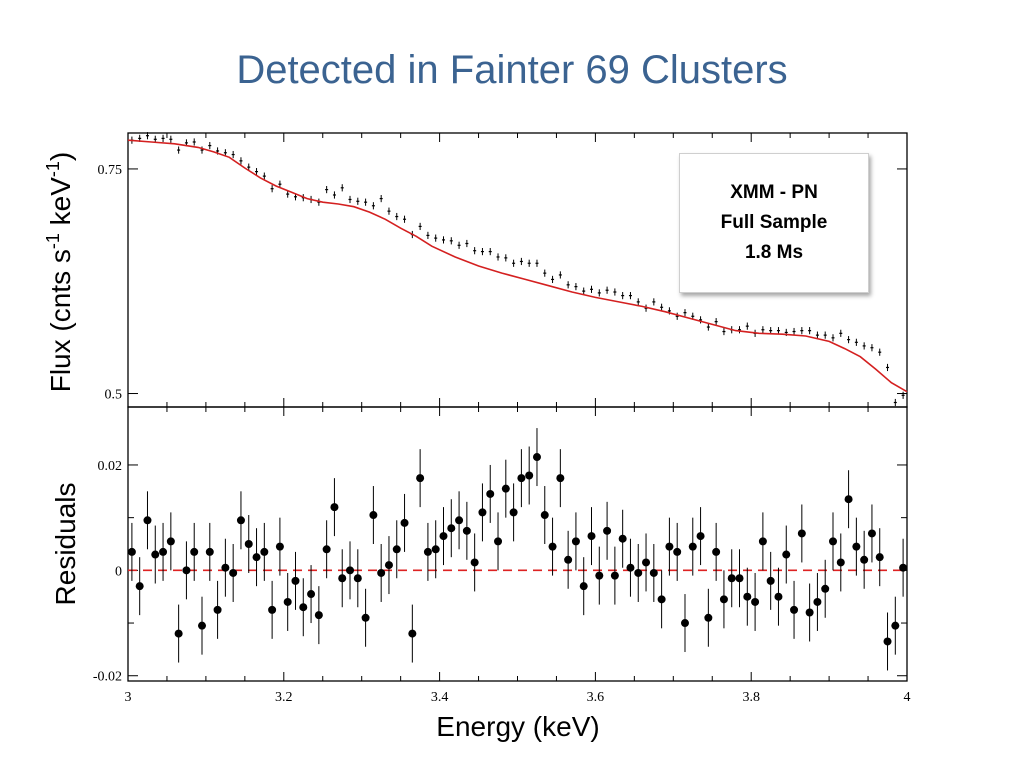 This screenshot has height=768, width=1024. Describe the element at coordinates (440, 697) in the screenshot. I see `x-tick-label: 3.4` at that location.